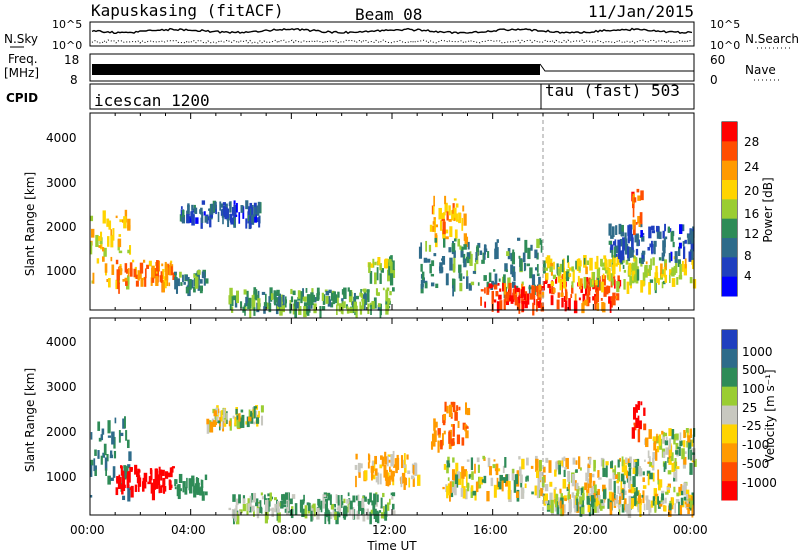 This screenshot has width=800, height=554. Describe the element at coordinates (748, 276) in the screenshot. I see `power-cbar-tick-4: 4` at that location.